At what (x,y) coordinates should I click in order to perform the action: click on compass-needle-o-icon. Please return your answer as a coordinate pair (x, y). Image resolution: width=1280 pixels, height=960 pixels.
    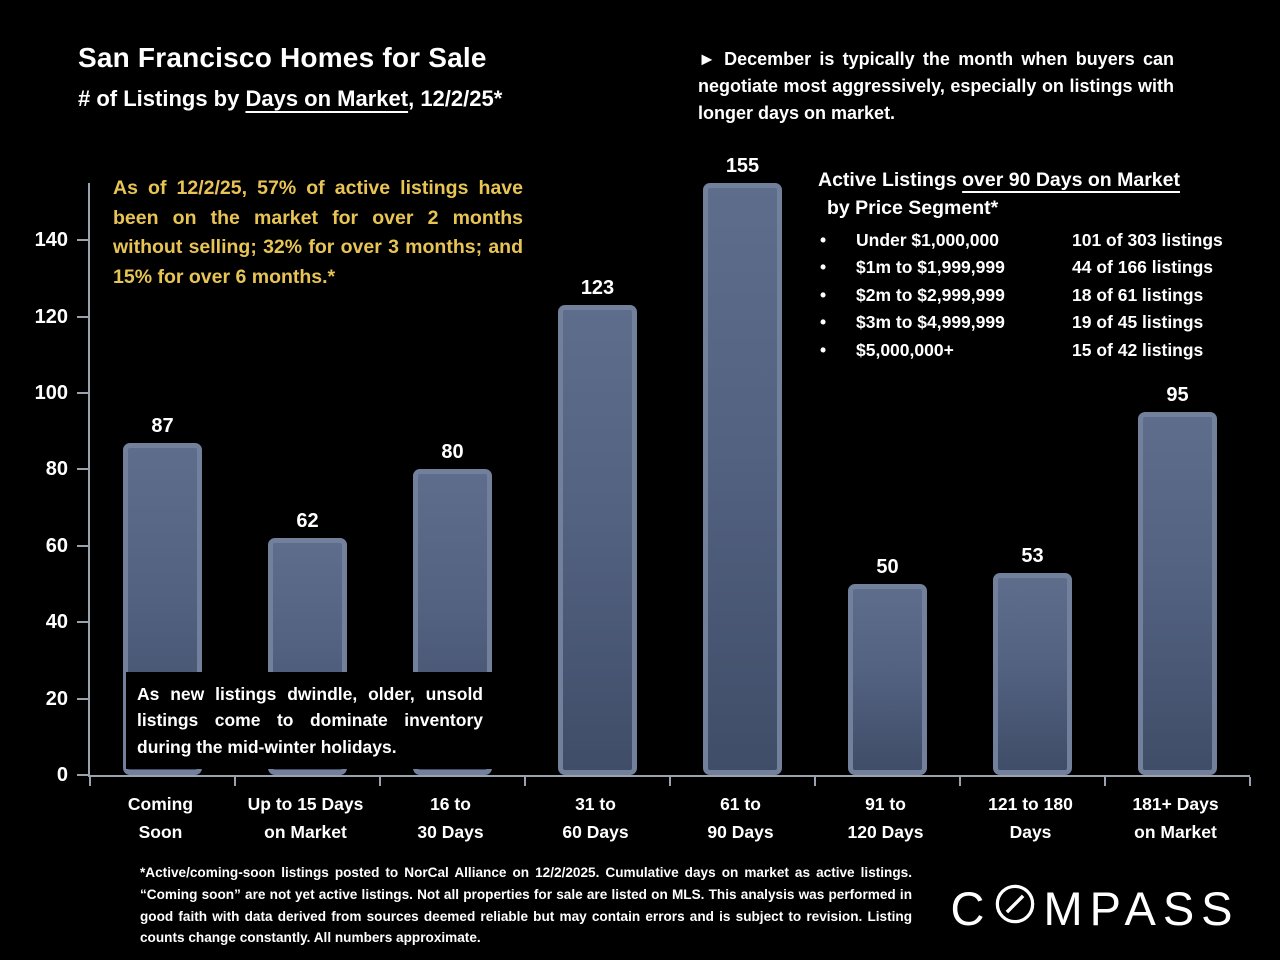
    Looking at the image, I should click on (1015, 908).